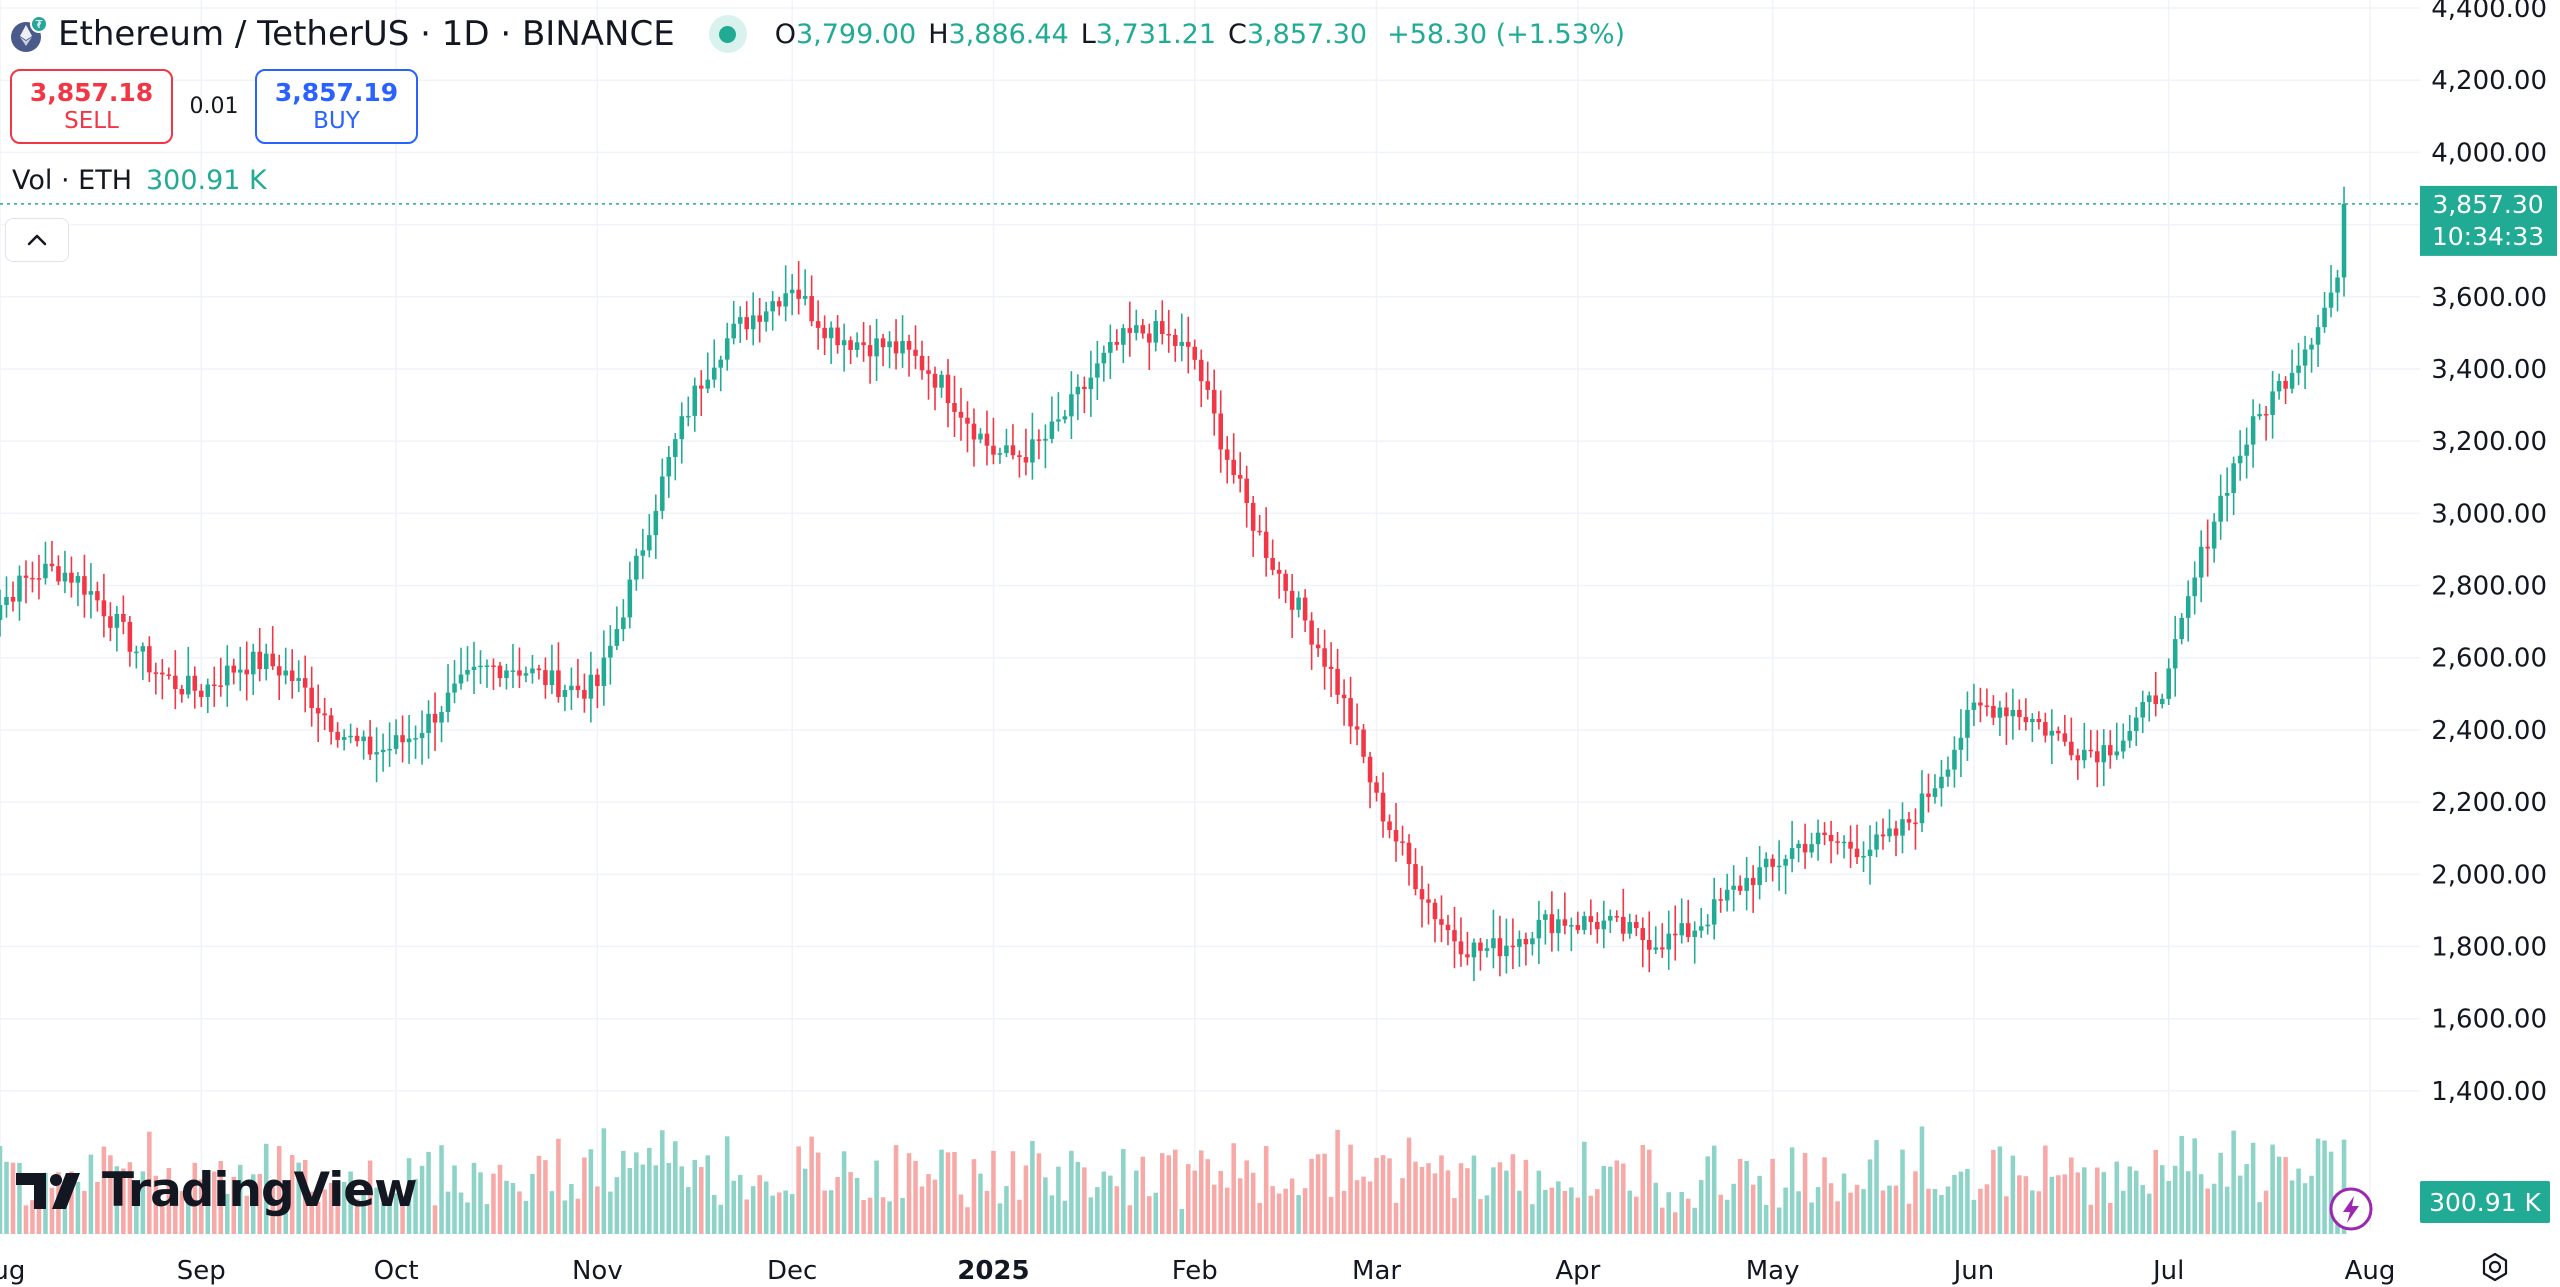 Image resolution: width=2560 pixels, height=1287 pixels. What do you see at coordinates (727, 34) in the screenshot?
I see `market-status-icon` at bounding box center [727, 34].